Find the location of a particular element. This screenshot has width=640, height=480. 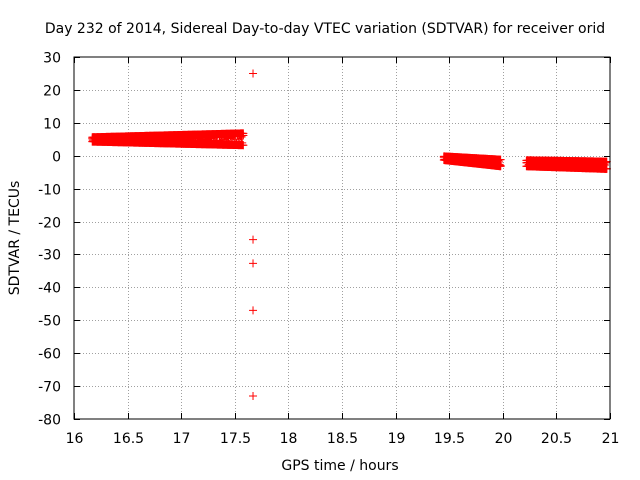

y-tick-label: -70 is located at coordinates (49, 388).